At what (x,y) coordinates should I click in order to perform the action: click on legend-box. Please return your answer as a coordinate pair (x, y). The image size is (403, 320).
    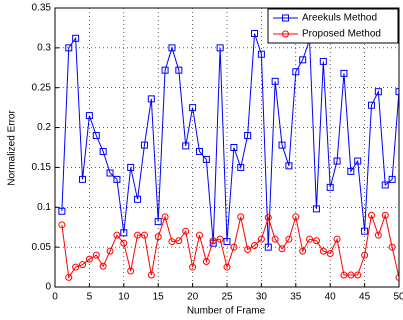
    Looking at the image, I should click on (333, 26).